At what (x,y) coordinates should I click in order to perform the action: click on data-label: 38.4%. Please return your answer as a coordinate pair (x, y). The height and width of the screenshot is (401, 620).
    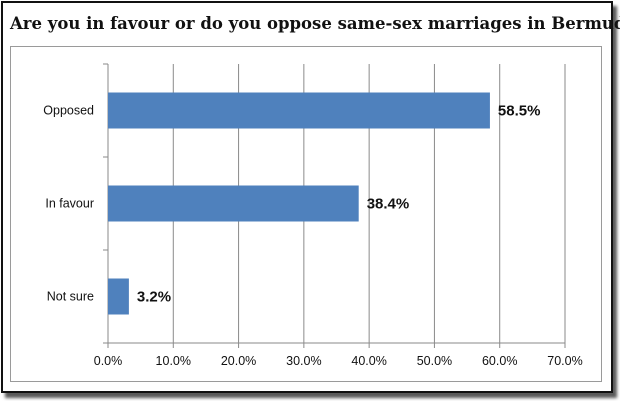
    Looking at the image, I should click on (388, 204).